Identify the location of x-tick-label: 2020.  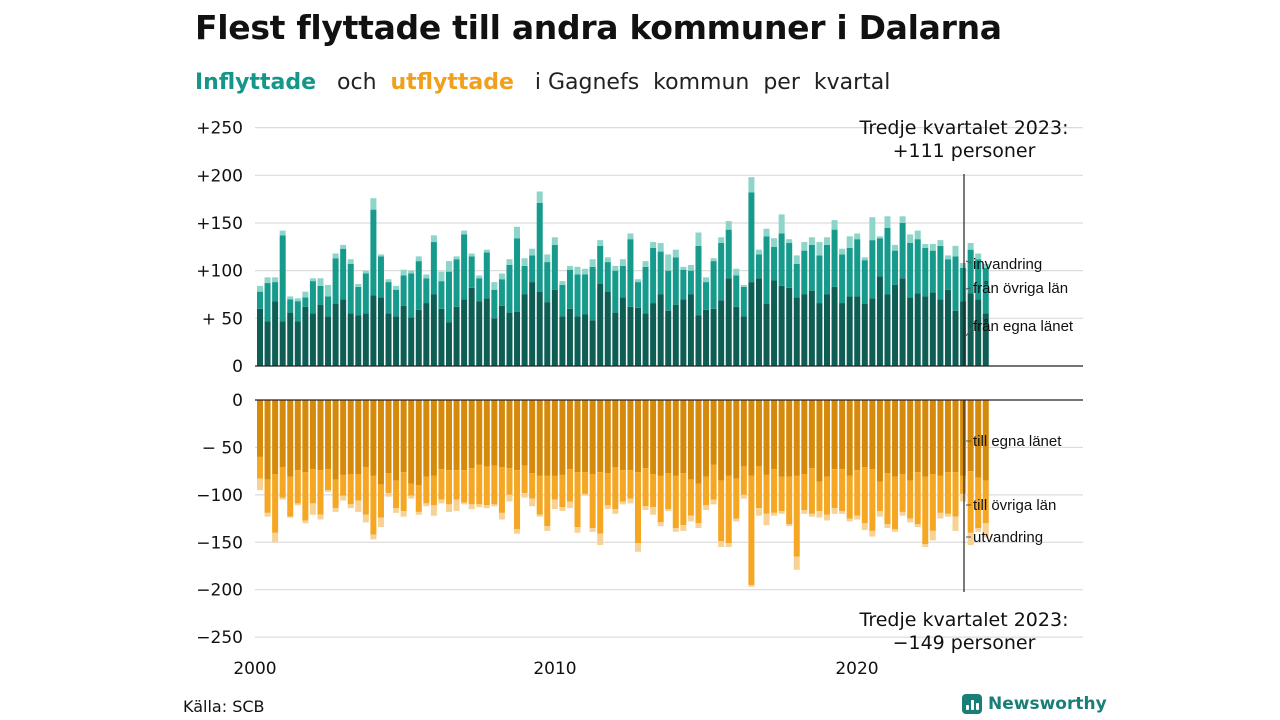
(856, 669).